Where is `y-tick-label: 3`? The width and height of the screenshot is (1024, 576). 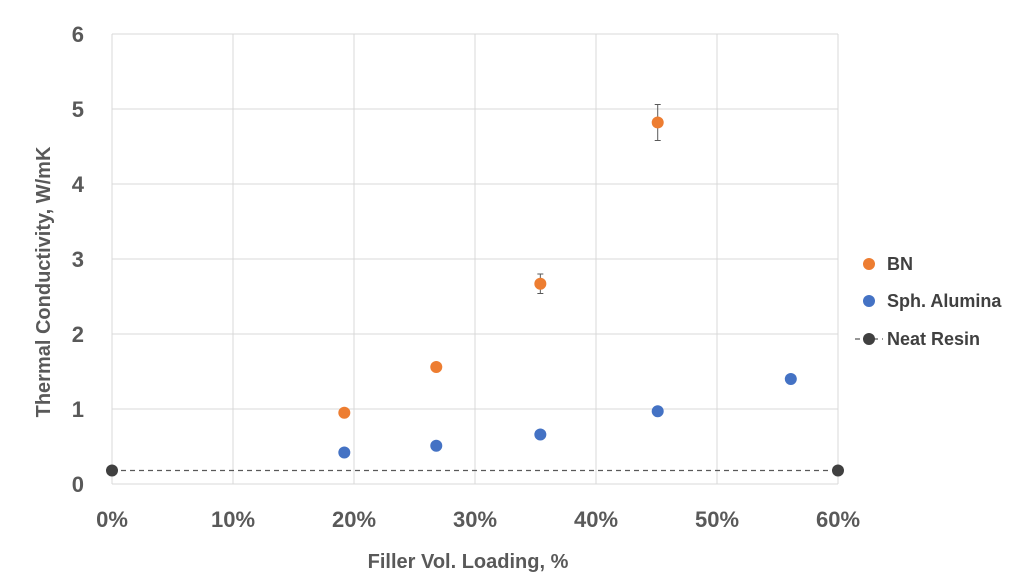 y-tick-label: 3 is located at coordinates (78, 259).